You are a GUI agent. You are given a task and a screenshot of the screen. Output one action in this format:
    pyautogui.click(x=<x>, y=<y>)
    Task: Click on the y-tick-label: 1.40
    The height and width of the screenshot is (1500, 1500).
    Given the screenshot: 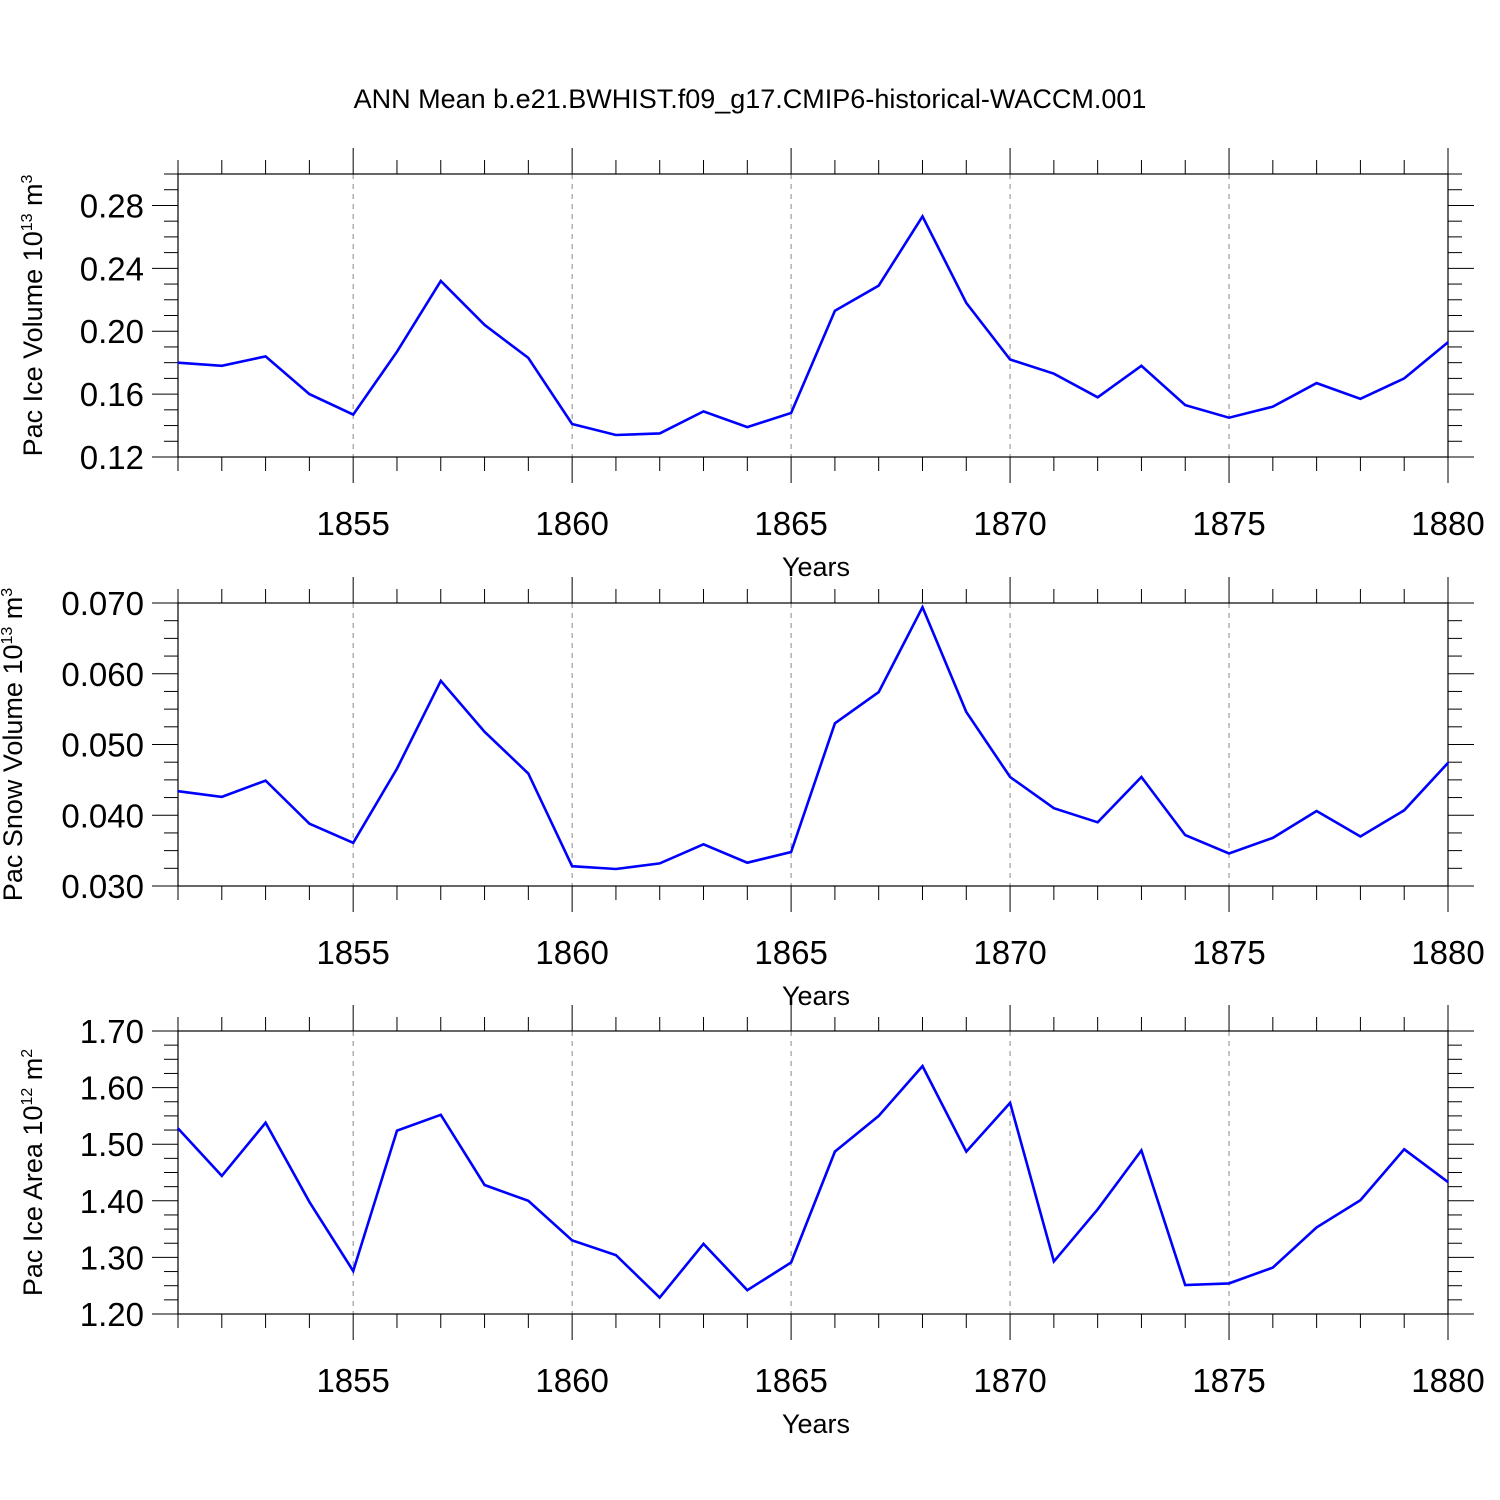 What is the action you would take?
    pyautogui.click(x=112, y=1201)
    